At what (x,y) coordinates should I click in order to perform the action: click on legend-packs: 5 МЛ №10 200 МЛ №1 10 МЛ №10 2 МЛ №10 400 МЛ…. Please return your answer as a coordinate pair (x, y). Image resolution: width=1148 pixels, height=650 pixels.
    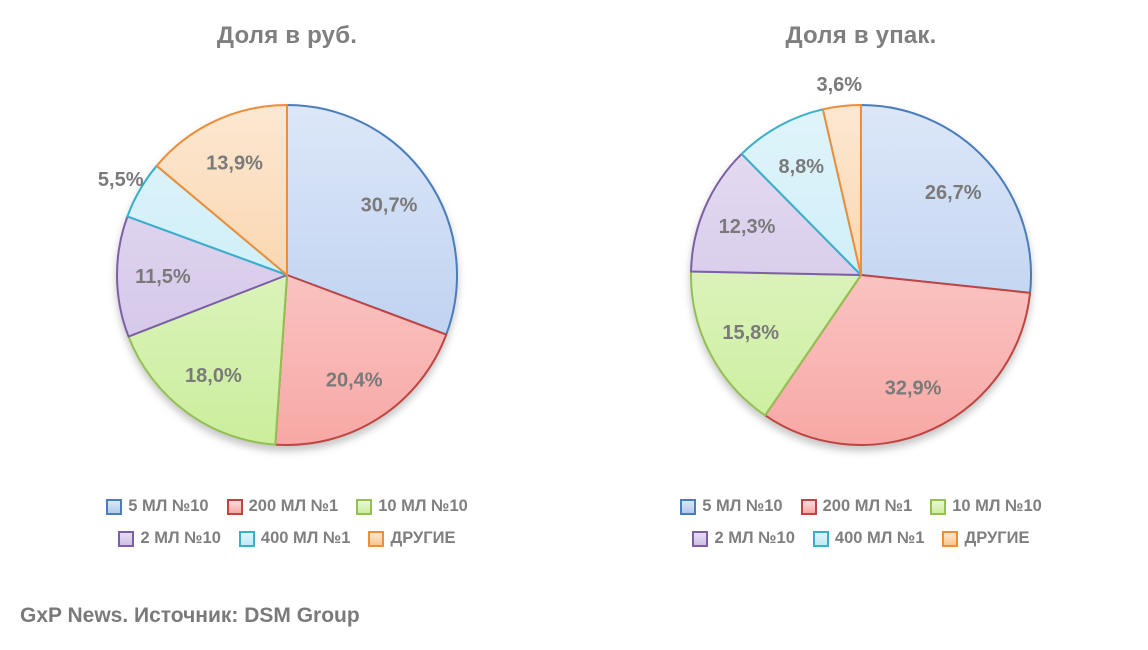
    Looking at the image, I should click on (861, 522).